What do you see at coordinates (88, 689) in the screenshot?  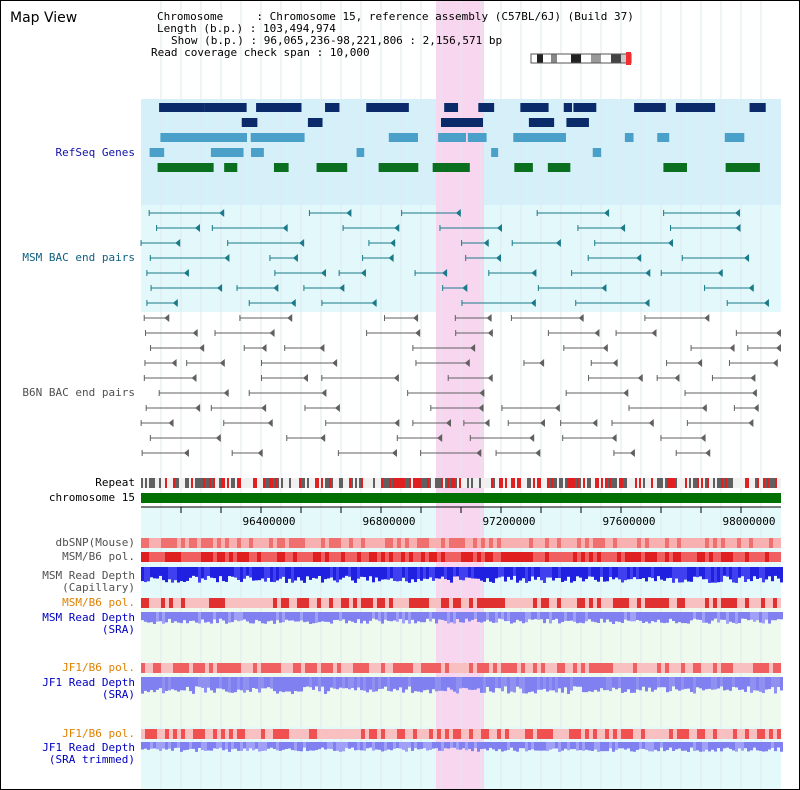 I see `track-label-jf1-sra: JF1 Read Depth (SRA)` at bounding box center [88, 689].